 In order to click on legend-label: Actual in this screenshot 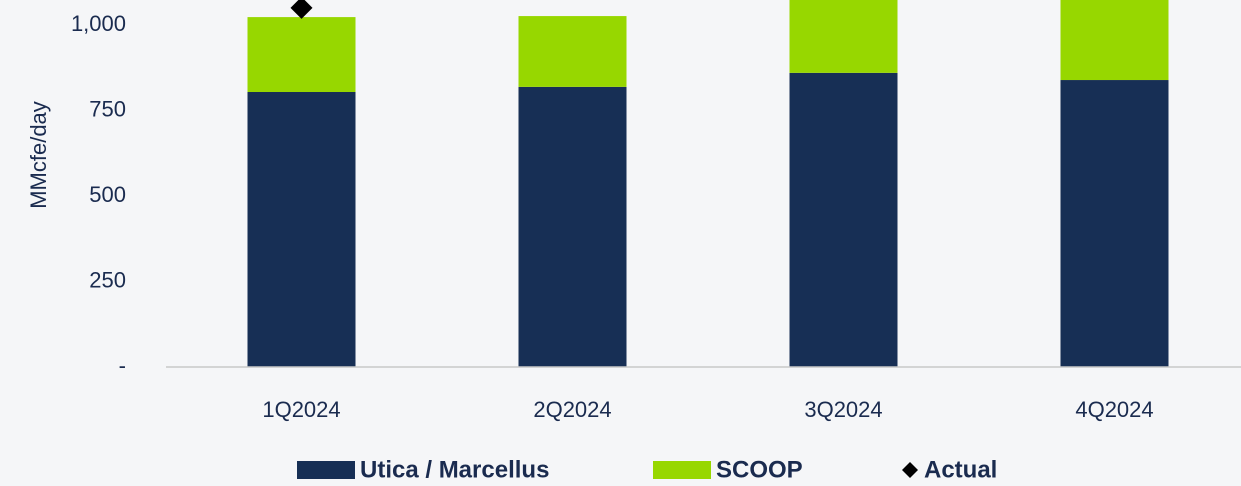, I will do `click(960, 469)`.